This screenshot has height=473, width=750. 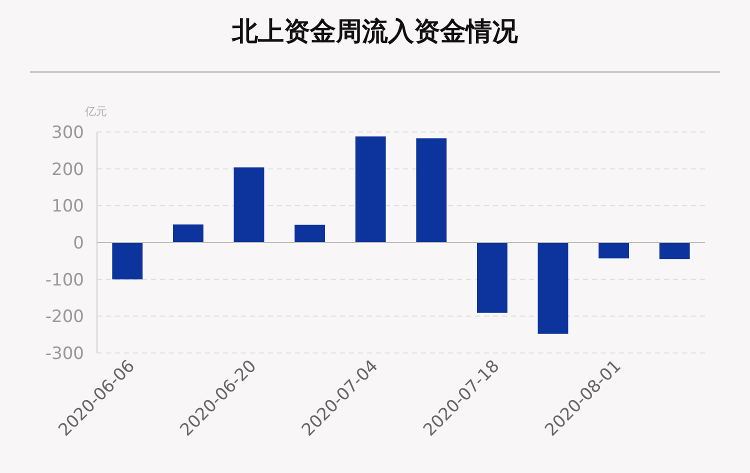 What do you see at coordinates (68, 133) in the screenshot?
I see `ytick: 300` at bounding box center [68, 133].